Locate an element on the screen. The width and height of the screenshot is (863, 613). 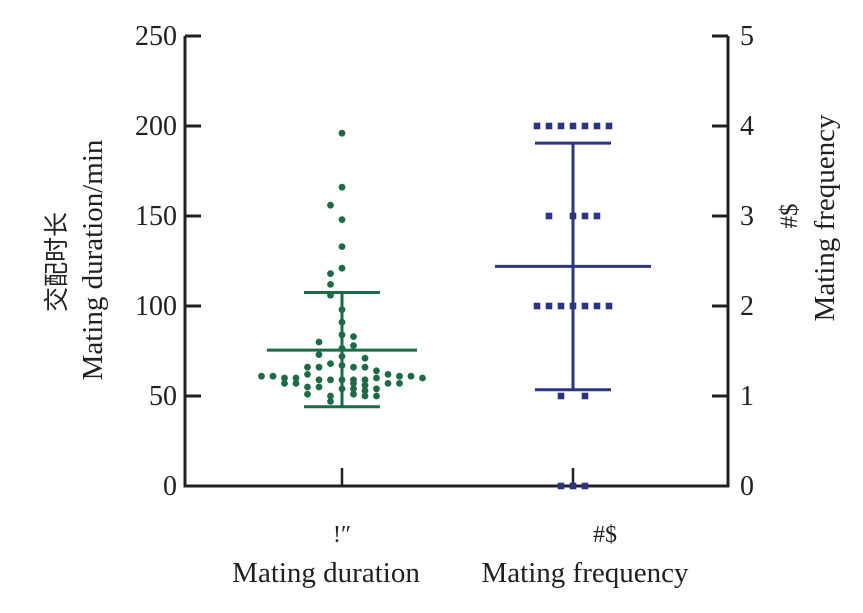
right-tick-label: 4 is located at coordinates (747, 126).